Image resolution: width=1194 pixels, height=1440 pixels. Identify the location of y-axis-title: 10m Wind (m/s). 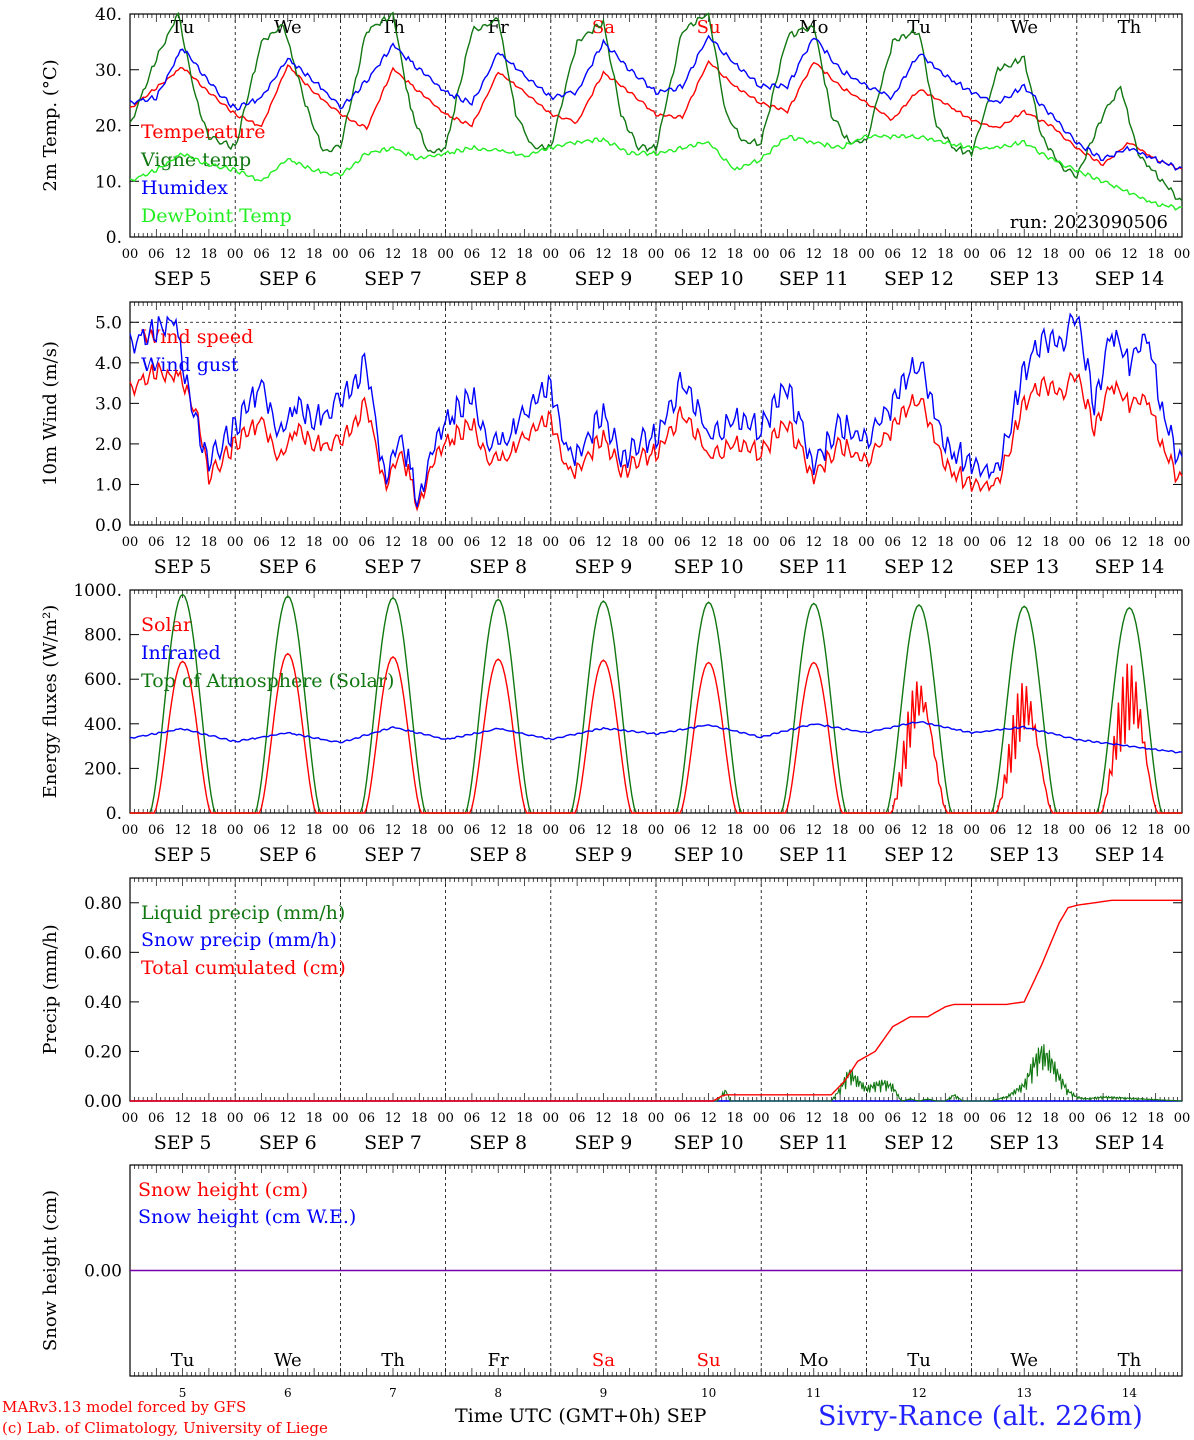
(50, 413).